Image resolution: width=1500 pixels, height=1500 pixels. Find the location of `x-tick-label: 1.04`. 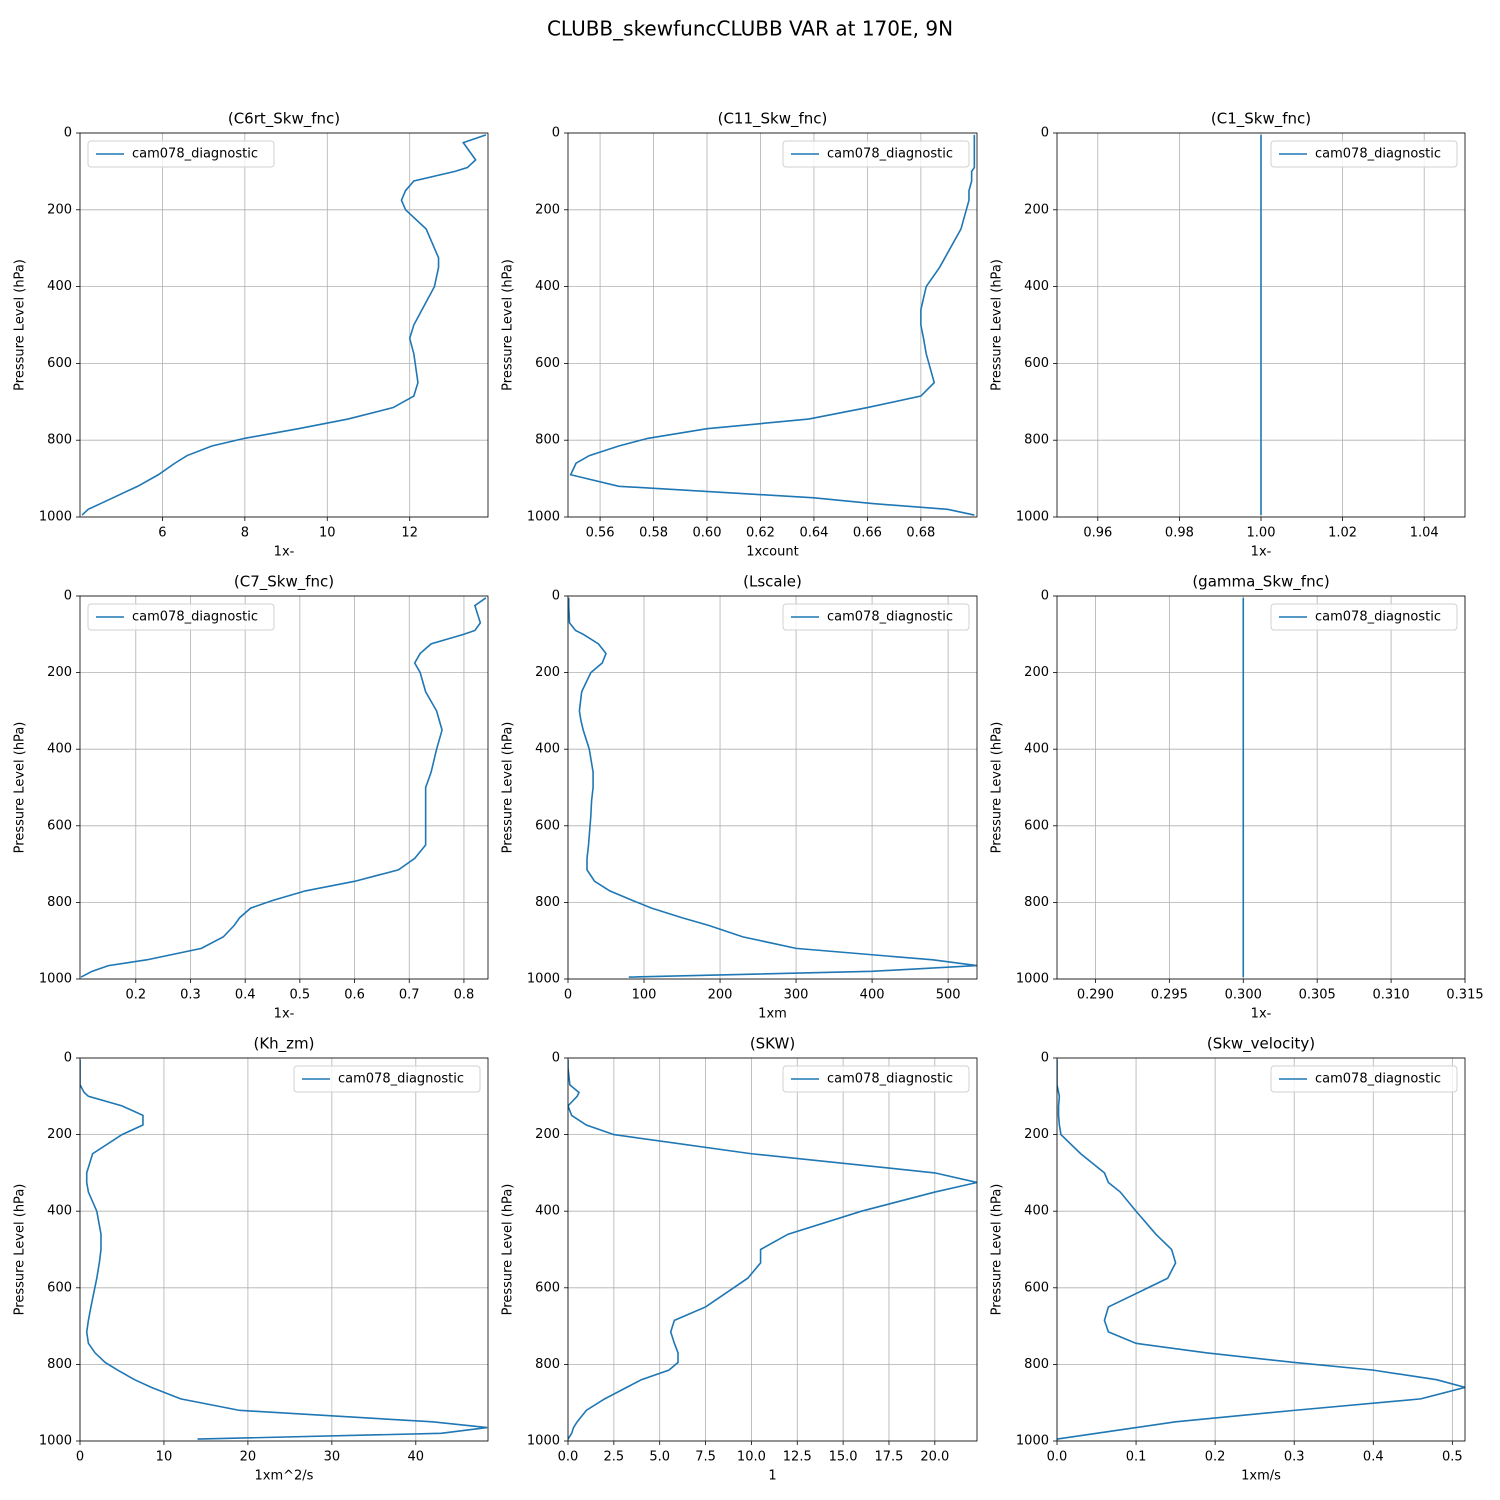

x-tick-label: 1.04 is located at coordinates (1424, 533).